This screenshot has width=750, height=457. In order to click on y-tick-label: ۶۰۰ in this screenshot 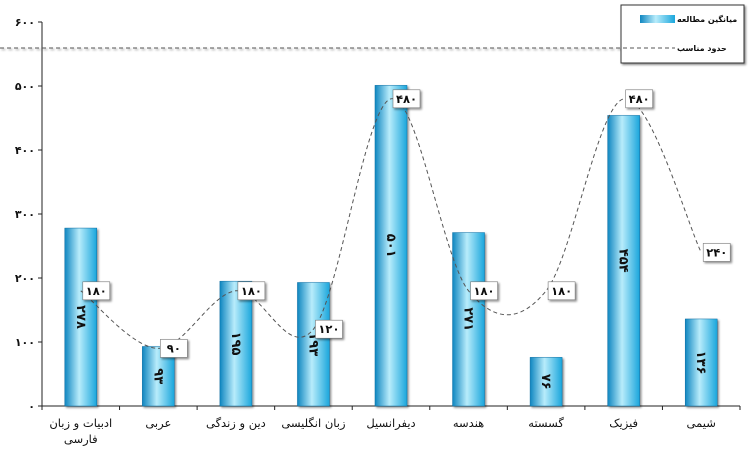, I will do `click(25, 22)`.